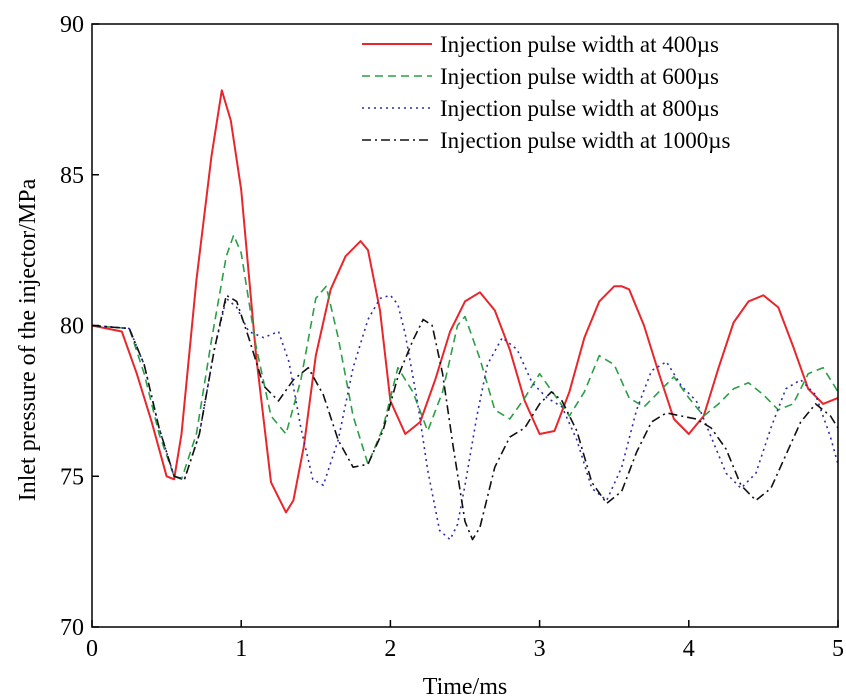  What do you see at coordinates (579, 76) in the screenshot?
I see `legend-label-2: Injection pulse width at 600µs` at bounding box center [579, 76].